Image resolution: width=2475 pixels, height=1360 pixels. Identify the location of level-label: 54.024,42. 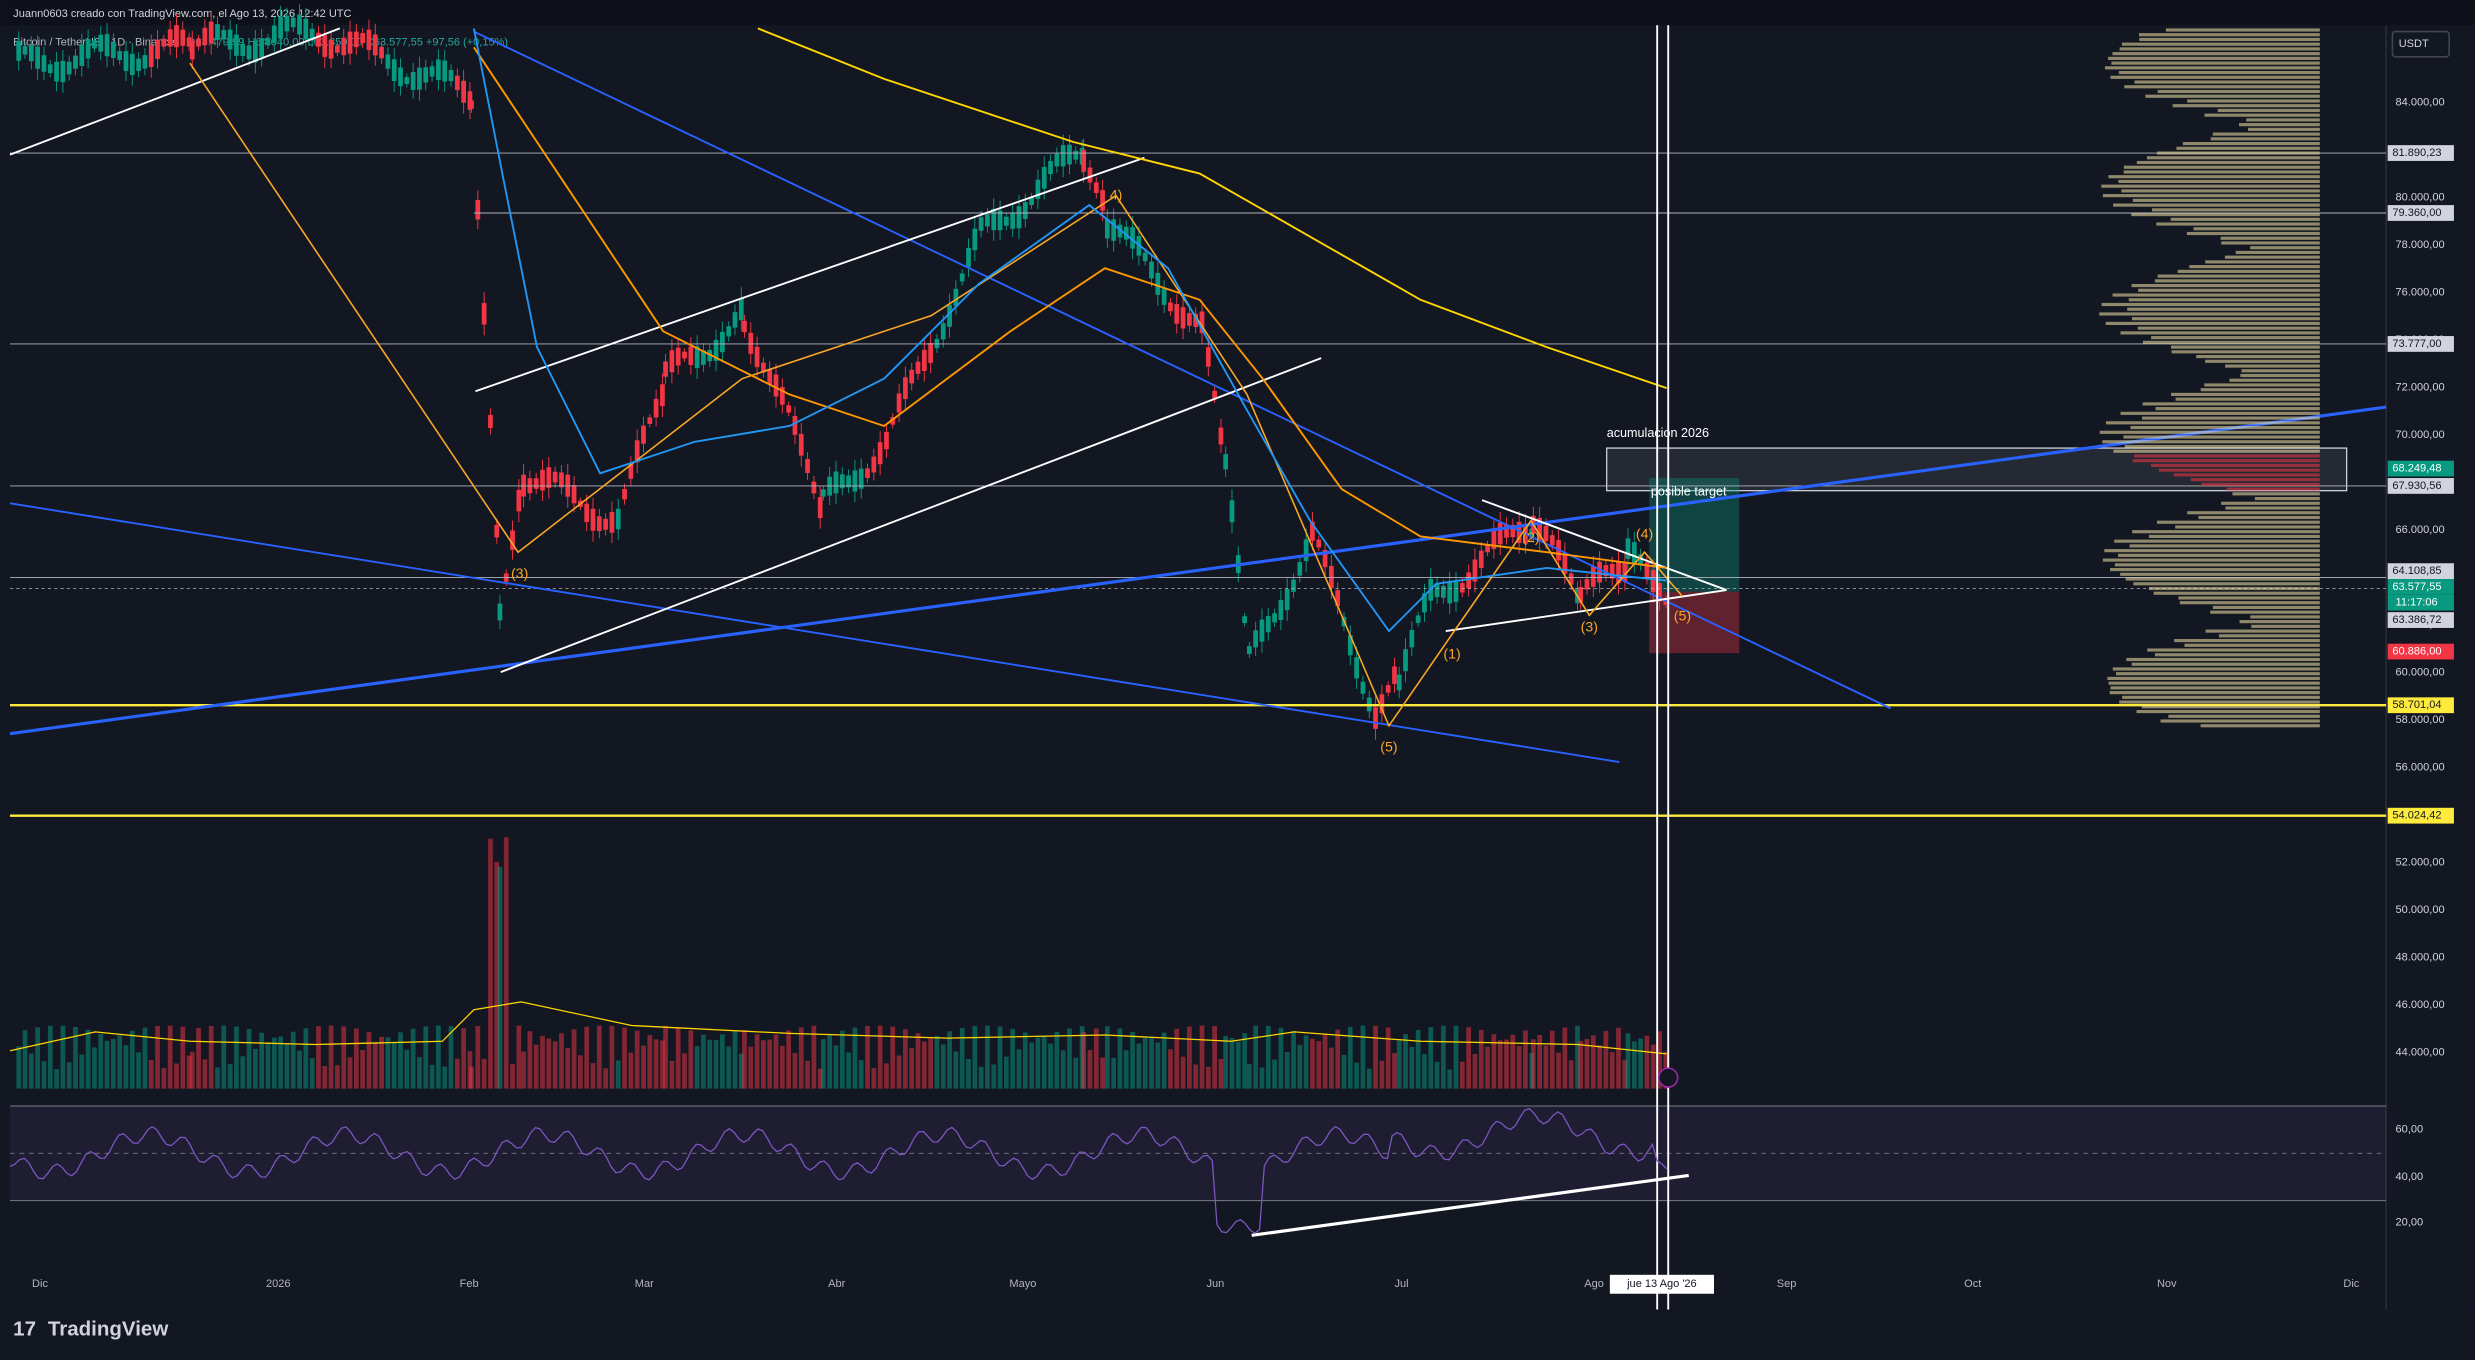
(2416, 816).